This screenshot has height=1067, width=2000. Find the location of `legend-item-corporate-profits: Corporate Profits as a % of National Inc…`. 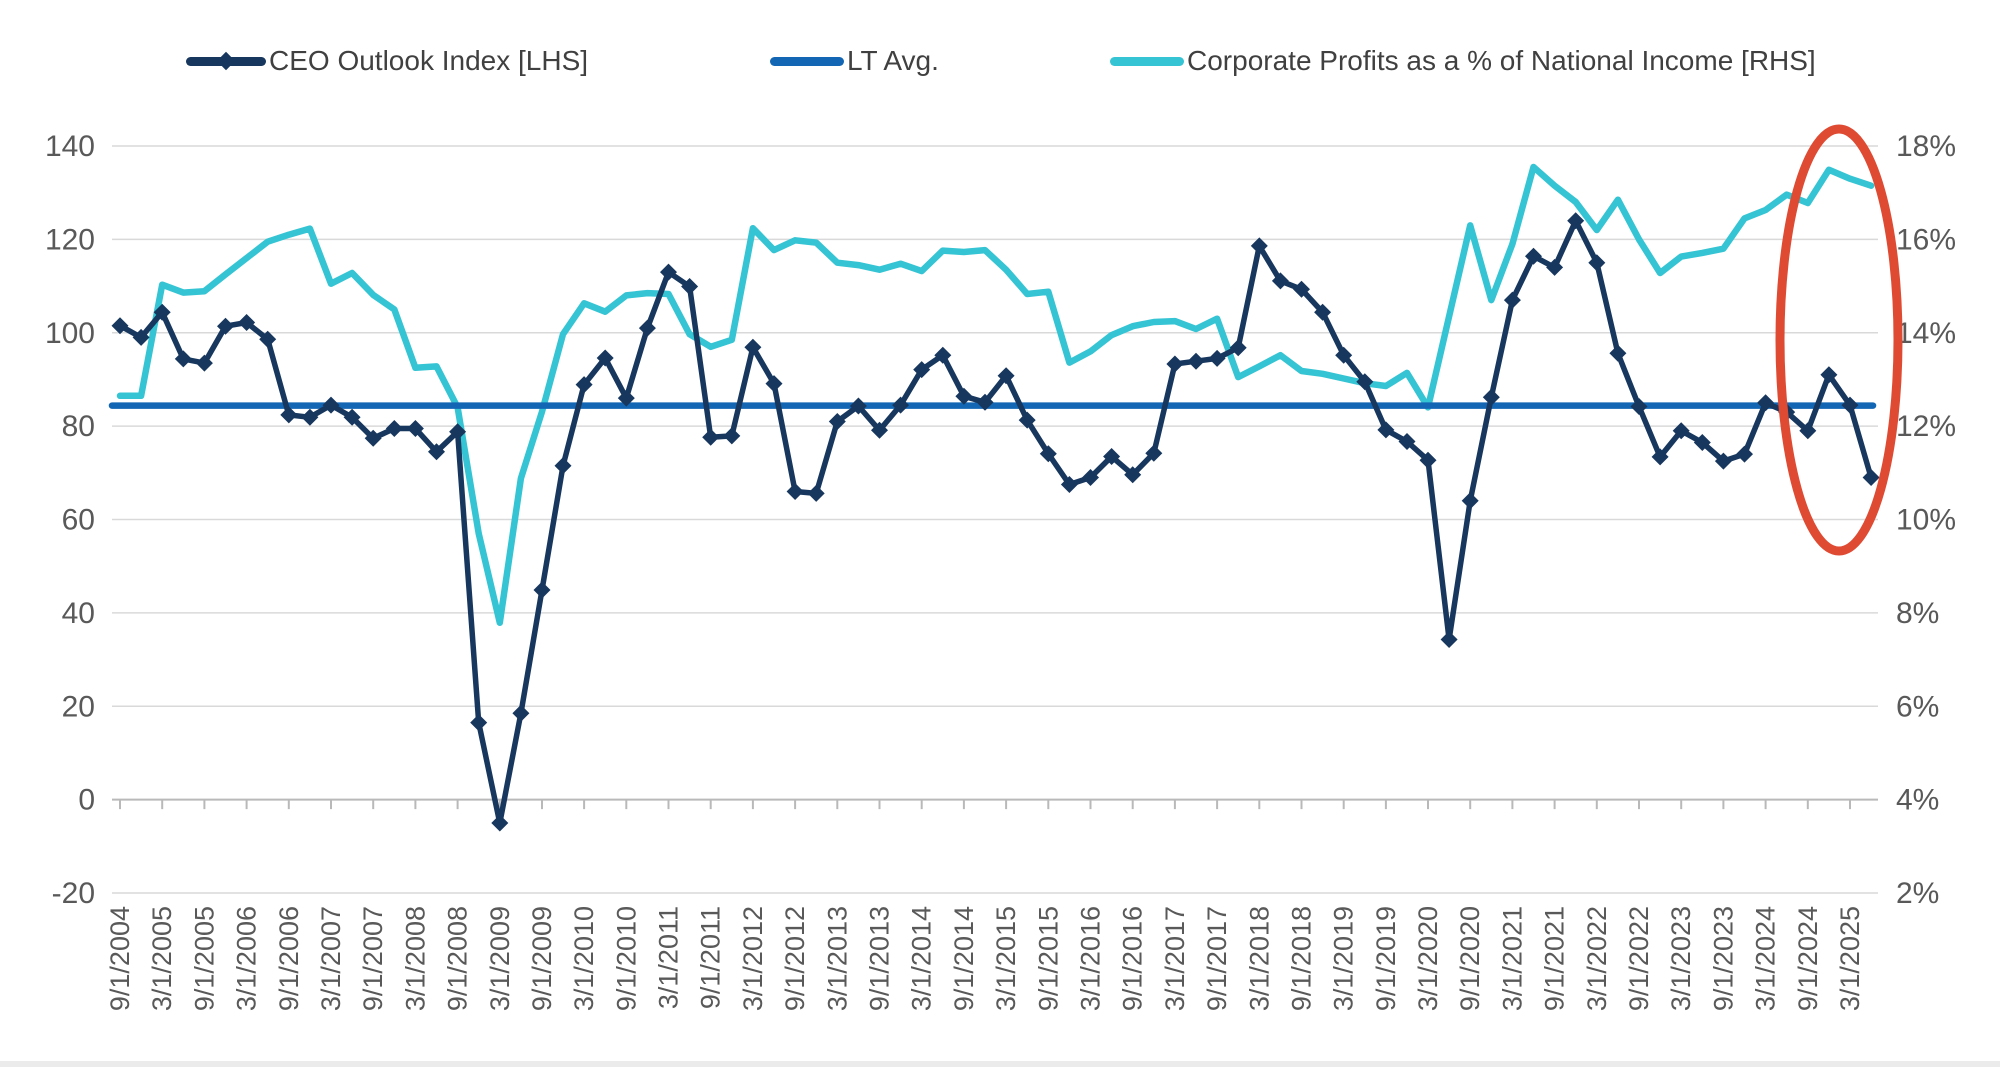

legend-item-corporate-profits: Corporate Profits as a % of National Inc… is located at coordinates (1463, 61).